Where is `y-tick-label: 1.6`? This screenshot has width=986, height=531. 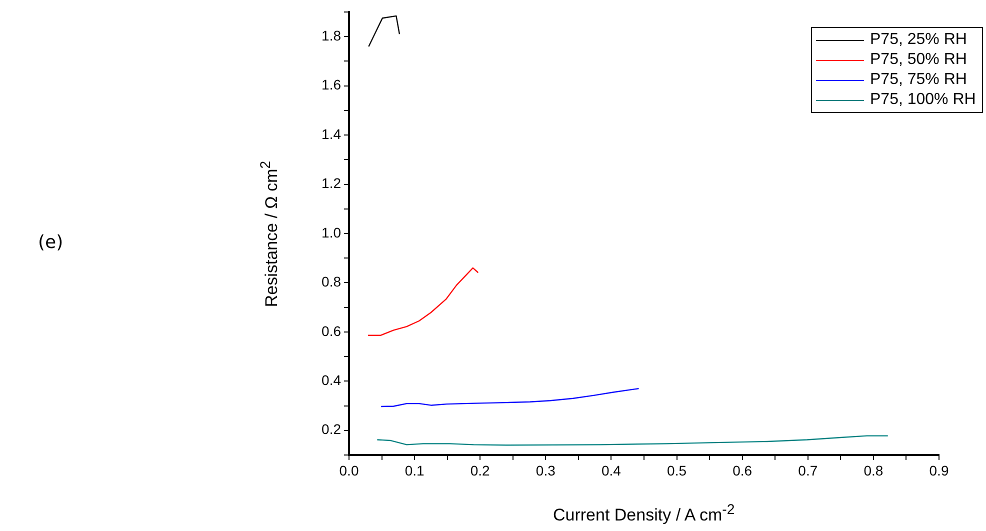 y-tick-label: 1.6 is located at coordinates (332, 84).